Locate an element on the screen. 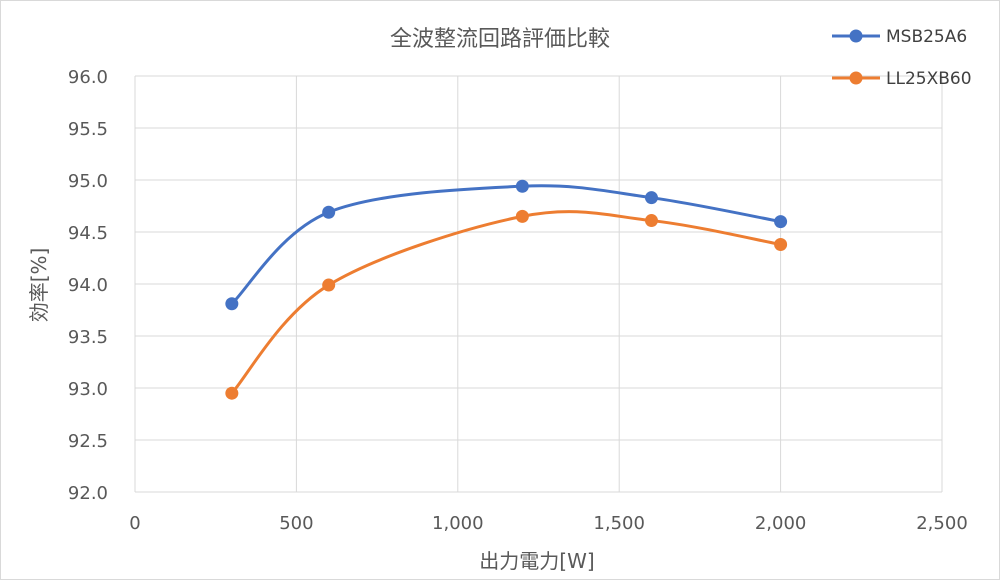  y-tick-label: 93.0 is located at coordinates (88, 389).